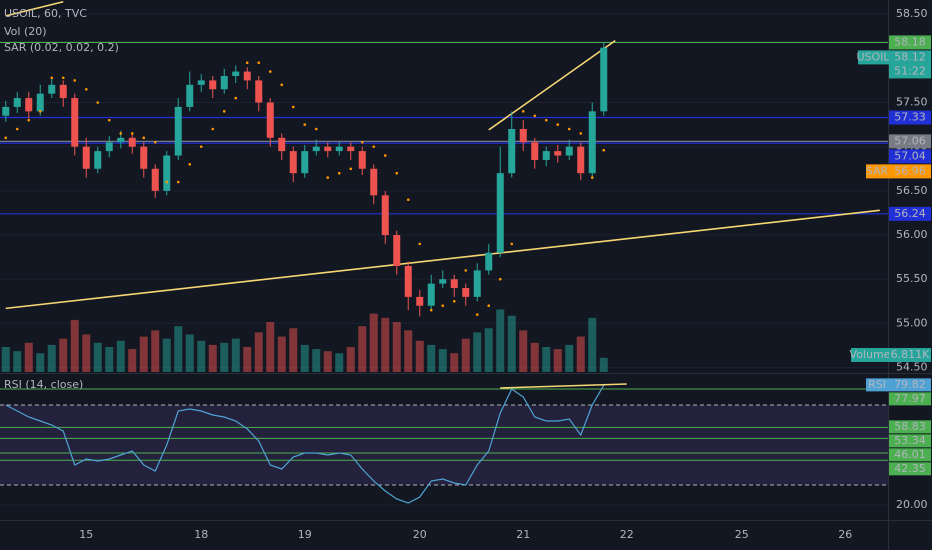 This screenshot has width=932, height=550. I want to click on sar-legend: SAR (0.02, 0.02, 0.2), so click(61, 47).